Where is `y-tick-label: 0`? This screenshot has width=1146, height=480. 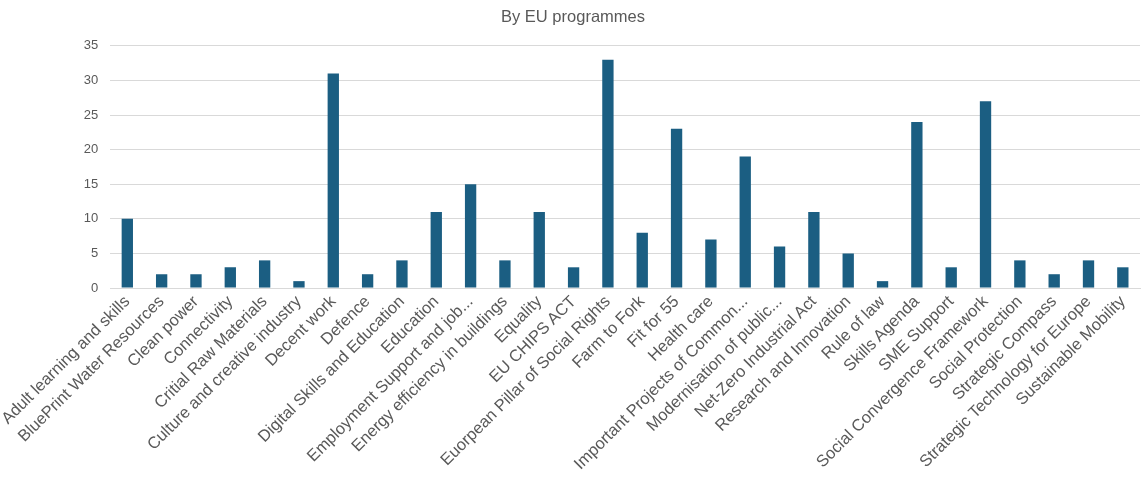
y-tick-label: 0 is located at coordinates (94, 287).